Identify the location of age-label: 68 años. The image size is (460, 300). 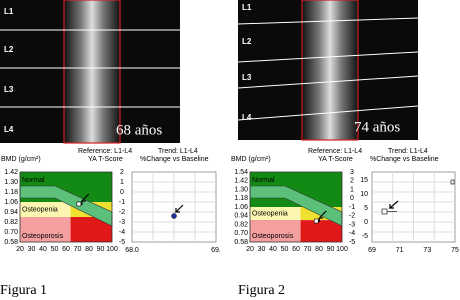
(139, 130).